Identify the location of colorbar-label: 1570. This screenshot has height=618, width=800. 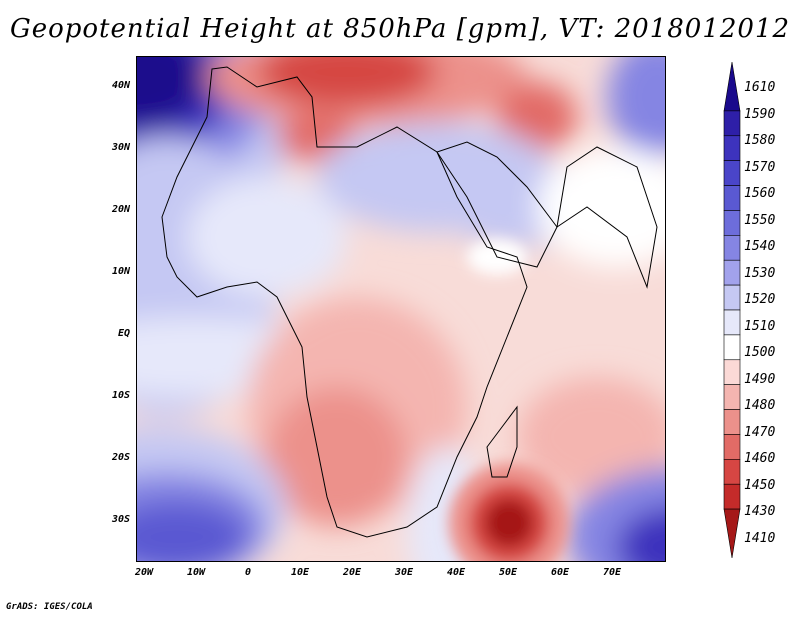
(760, 167).